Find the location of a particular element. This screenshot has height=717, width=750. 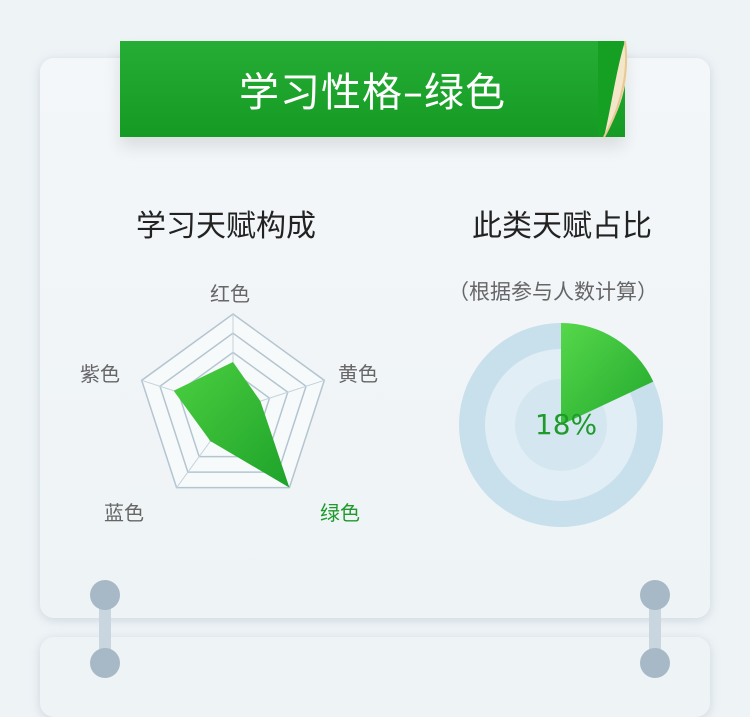

radar-label-red: 红色 is located at coordinates (230, 294).